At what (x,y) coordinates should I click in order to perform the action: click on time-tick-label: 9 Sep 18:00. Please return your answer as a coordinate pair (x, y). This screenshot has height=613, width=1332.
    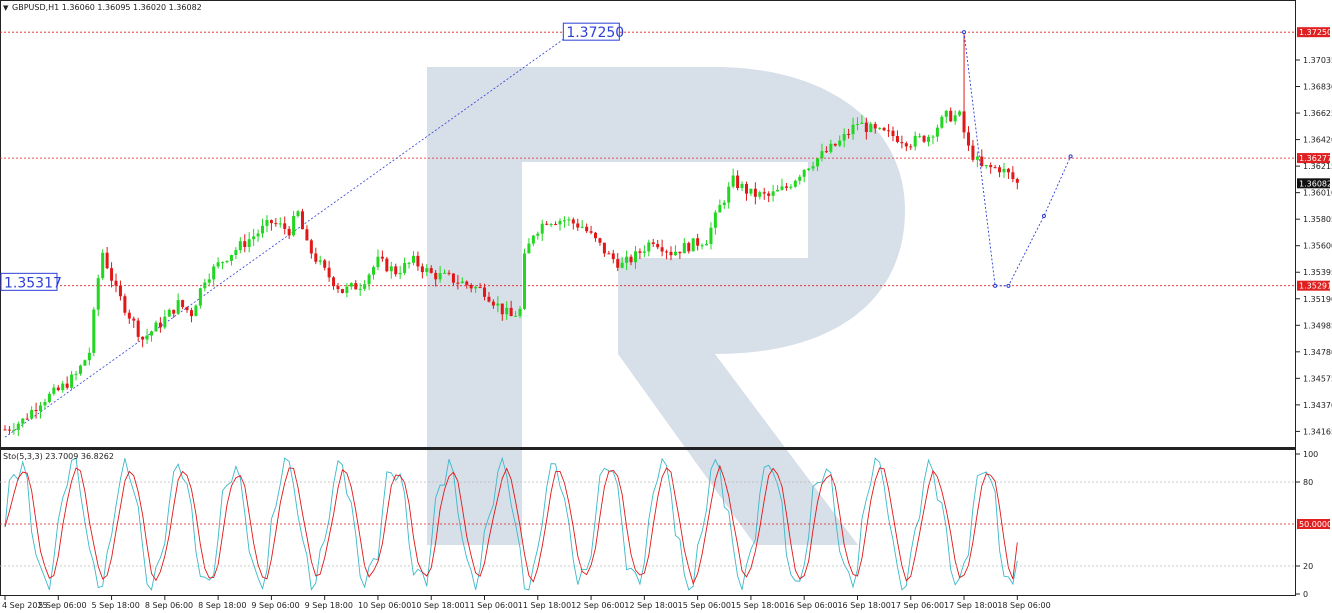
    Looking at the image, I should click on (329, 605).